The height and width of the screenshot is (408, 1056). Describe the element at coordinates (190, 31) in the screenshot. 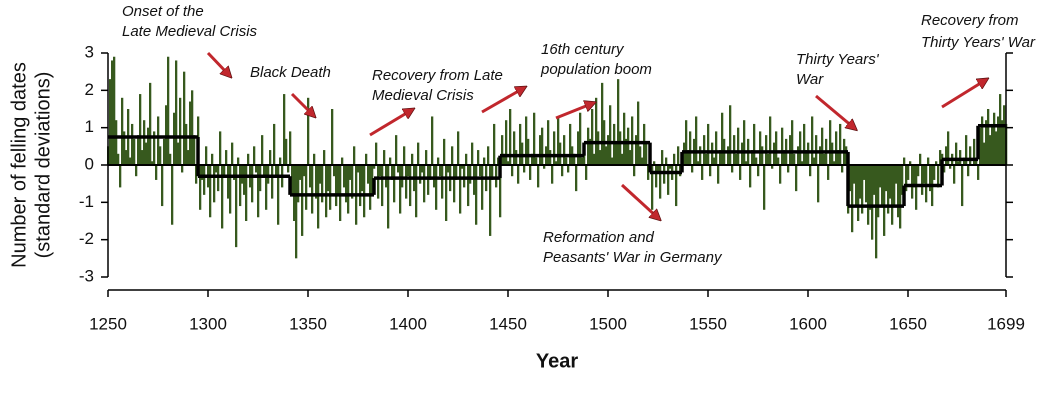

I see `annotation: Late Medieval Crisis` at that location.